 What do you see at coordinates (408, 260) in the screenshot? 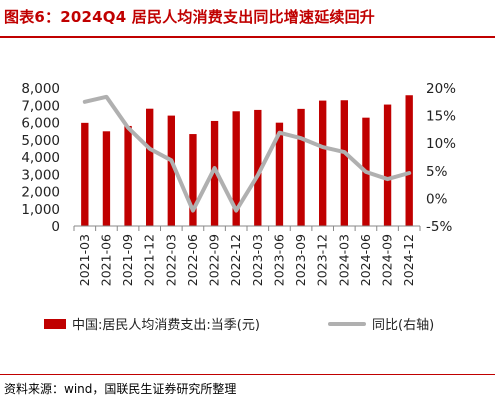
I see `x-tick-label: 2024-12` at bounding box center [408, 260].